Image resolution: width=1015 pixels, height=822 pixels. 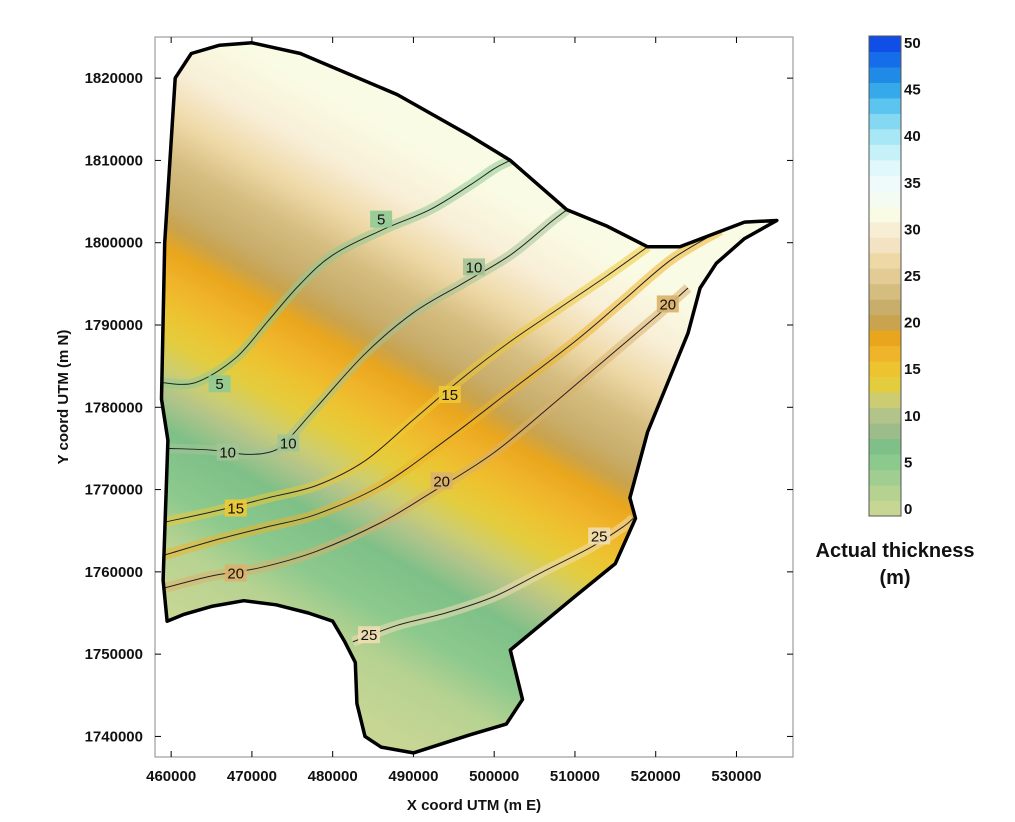 What do you see at coordinates (474, 805) in the screenshot?
I see `x-axis-title: X coord UTM (m E)` at bounding box center [474, 805].